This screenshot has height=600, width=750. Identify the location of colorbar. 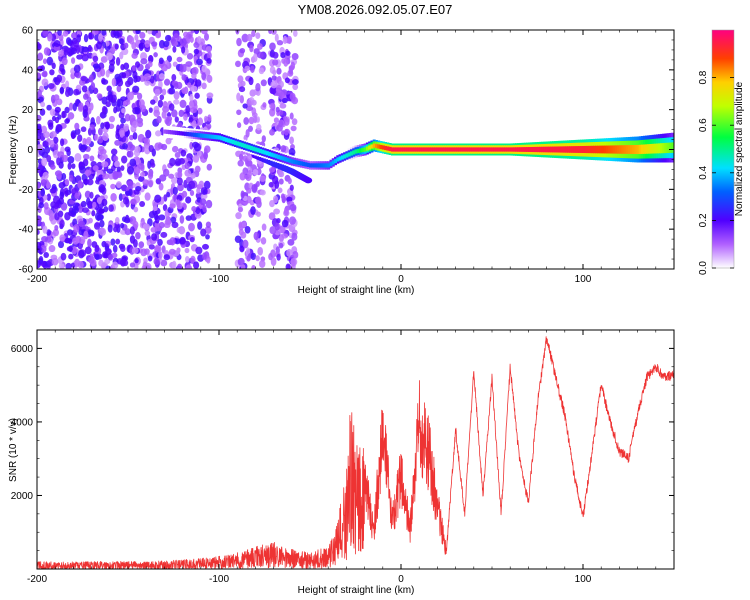
(723, 149).